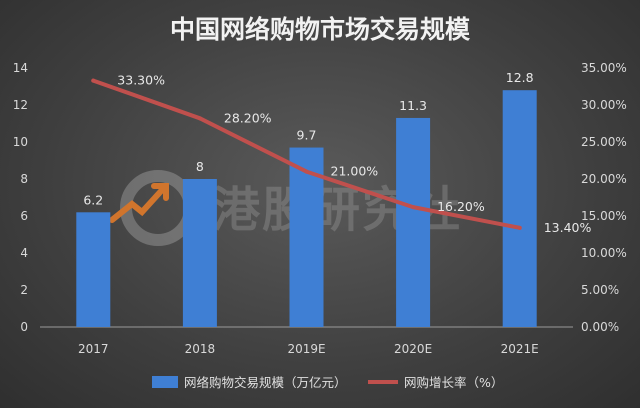  What do you see at coordinates (604, 216) in the screenshot?
I see `right-tick-15.00%: 15.00%` at bounding box center [604, 216].